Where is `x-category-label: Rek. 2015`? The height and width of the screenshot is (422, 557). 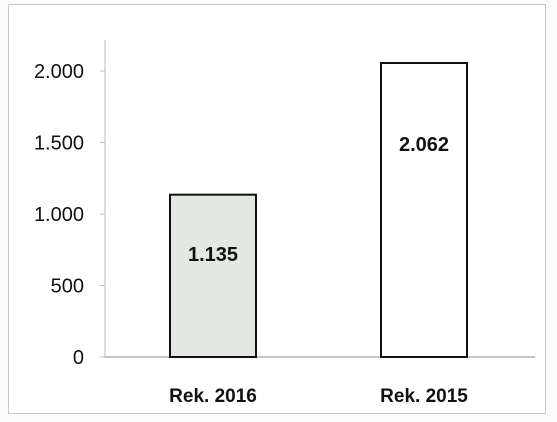
x-category-label: Rek. 2015 is located at coordinates (424, 396).